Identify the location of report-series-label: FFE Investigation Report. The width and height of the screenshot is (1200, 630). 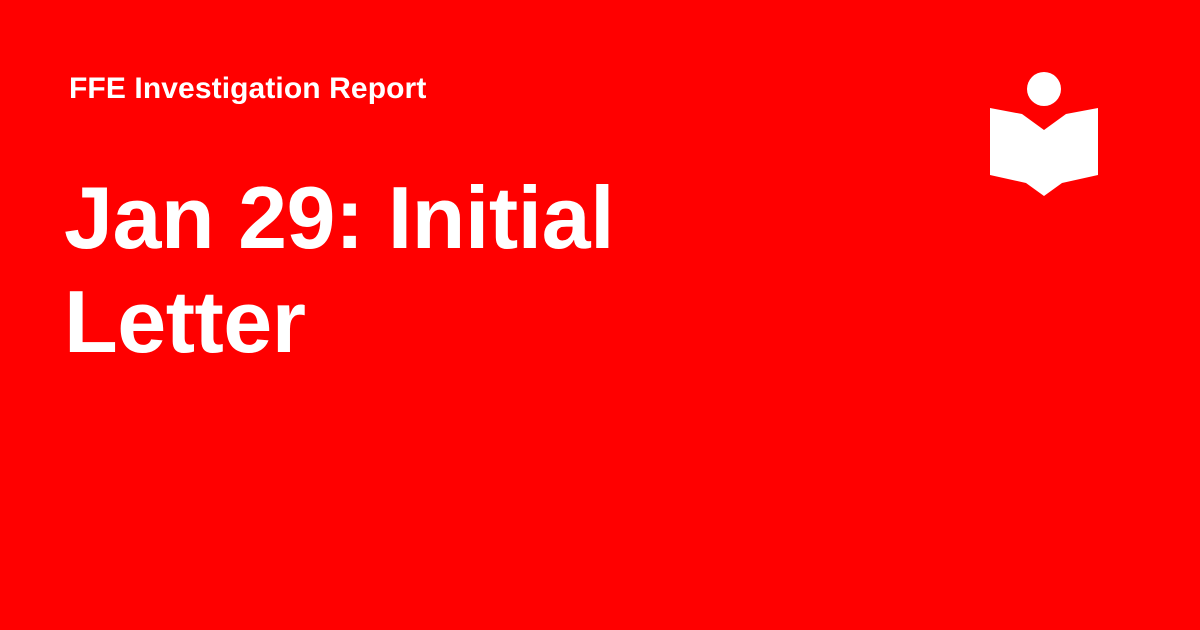
(248, 88).